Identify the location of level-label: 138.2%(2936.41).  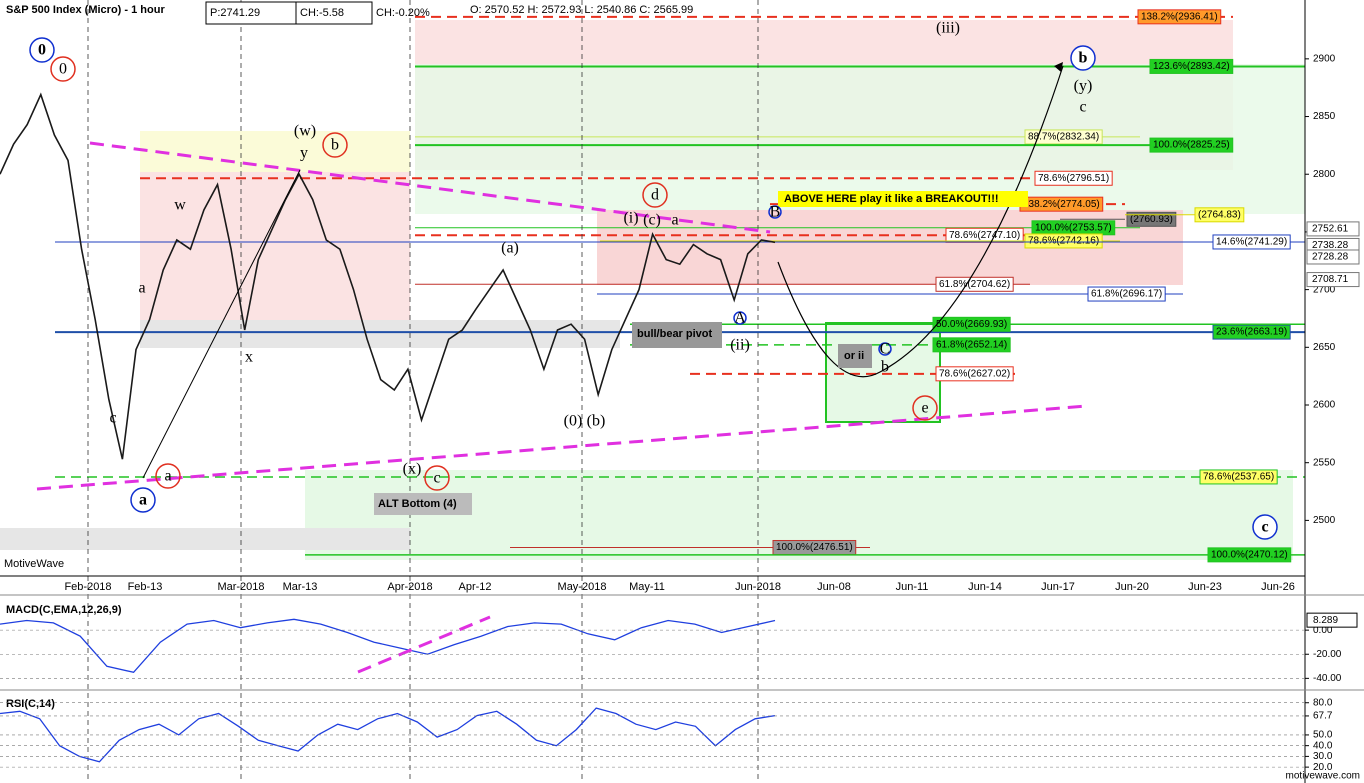
(1179, 16).